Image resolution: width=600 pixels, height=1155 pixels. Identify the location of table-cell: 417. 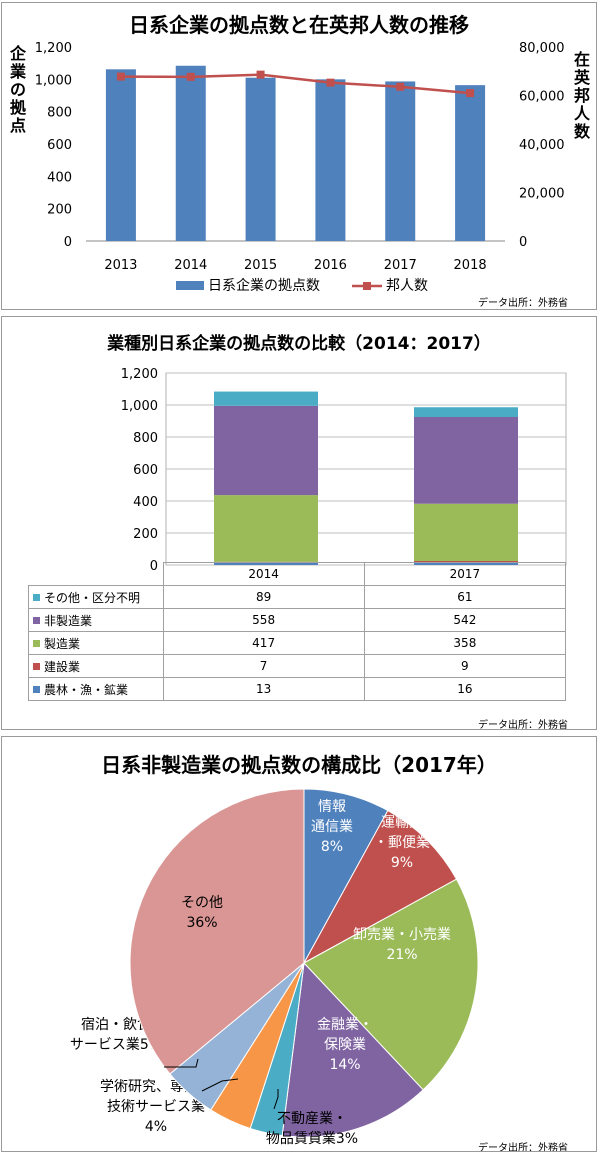
(263, 643).